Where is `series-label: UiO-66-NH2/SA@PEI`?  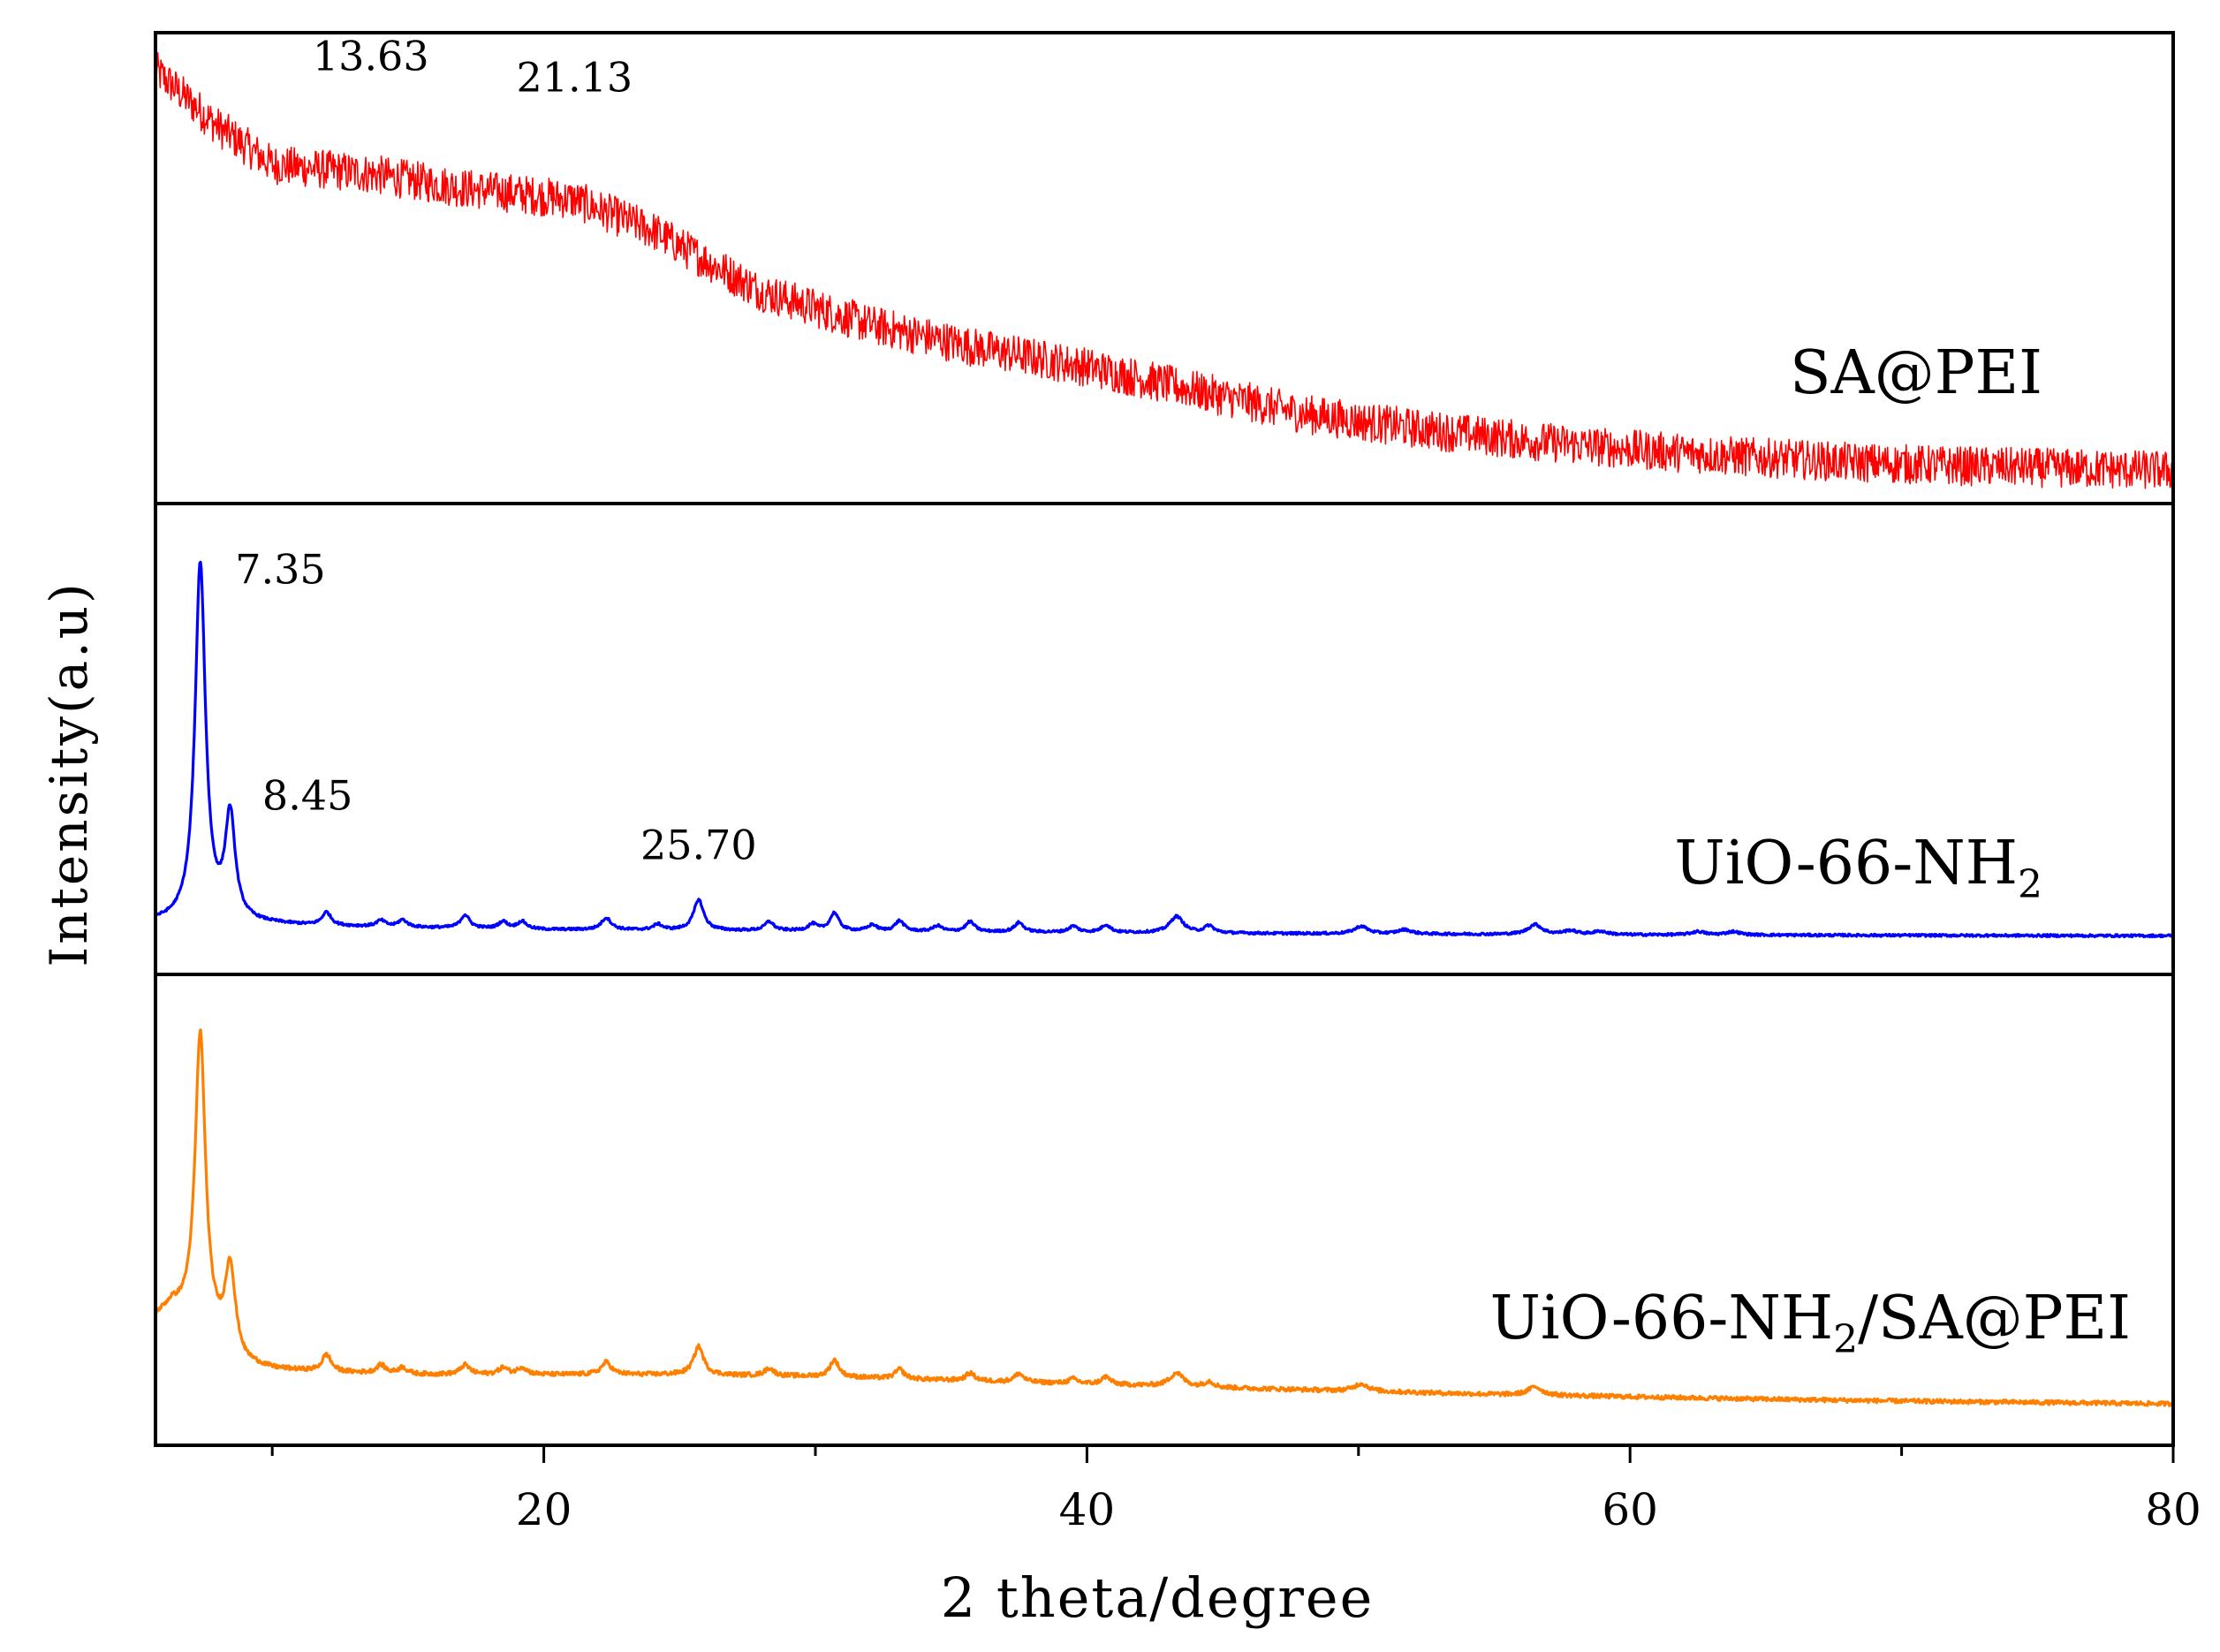
series-label: UiO-66-NH2/SA@PEI is located at coordinates (1811, 1323).